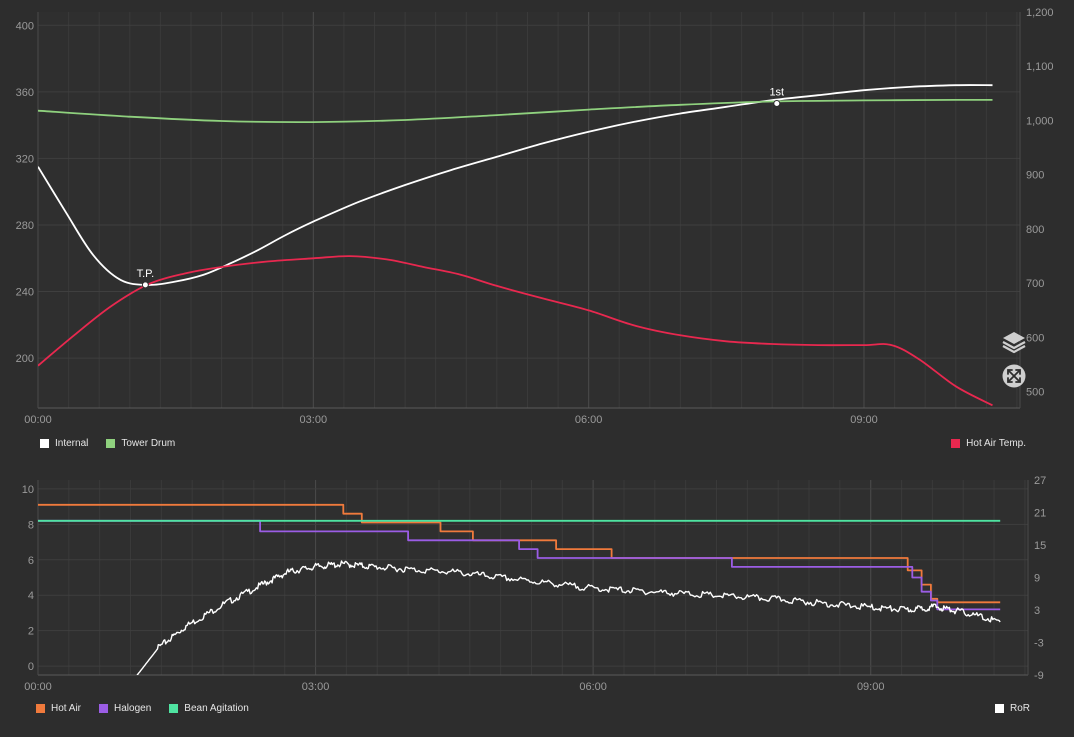 The height and width of the screenshot is (737, 1074). What do you see at coordinates (1035, 176) in the screenshot?
I see `y-right-tick-label: 900` at bounding box center [1035, 176].